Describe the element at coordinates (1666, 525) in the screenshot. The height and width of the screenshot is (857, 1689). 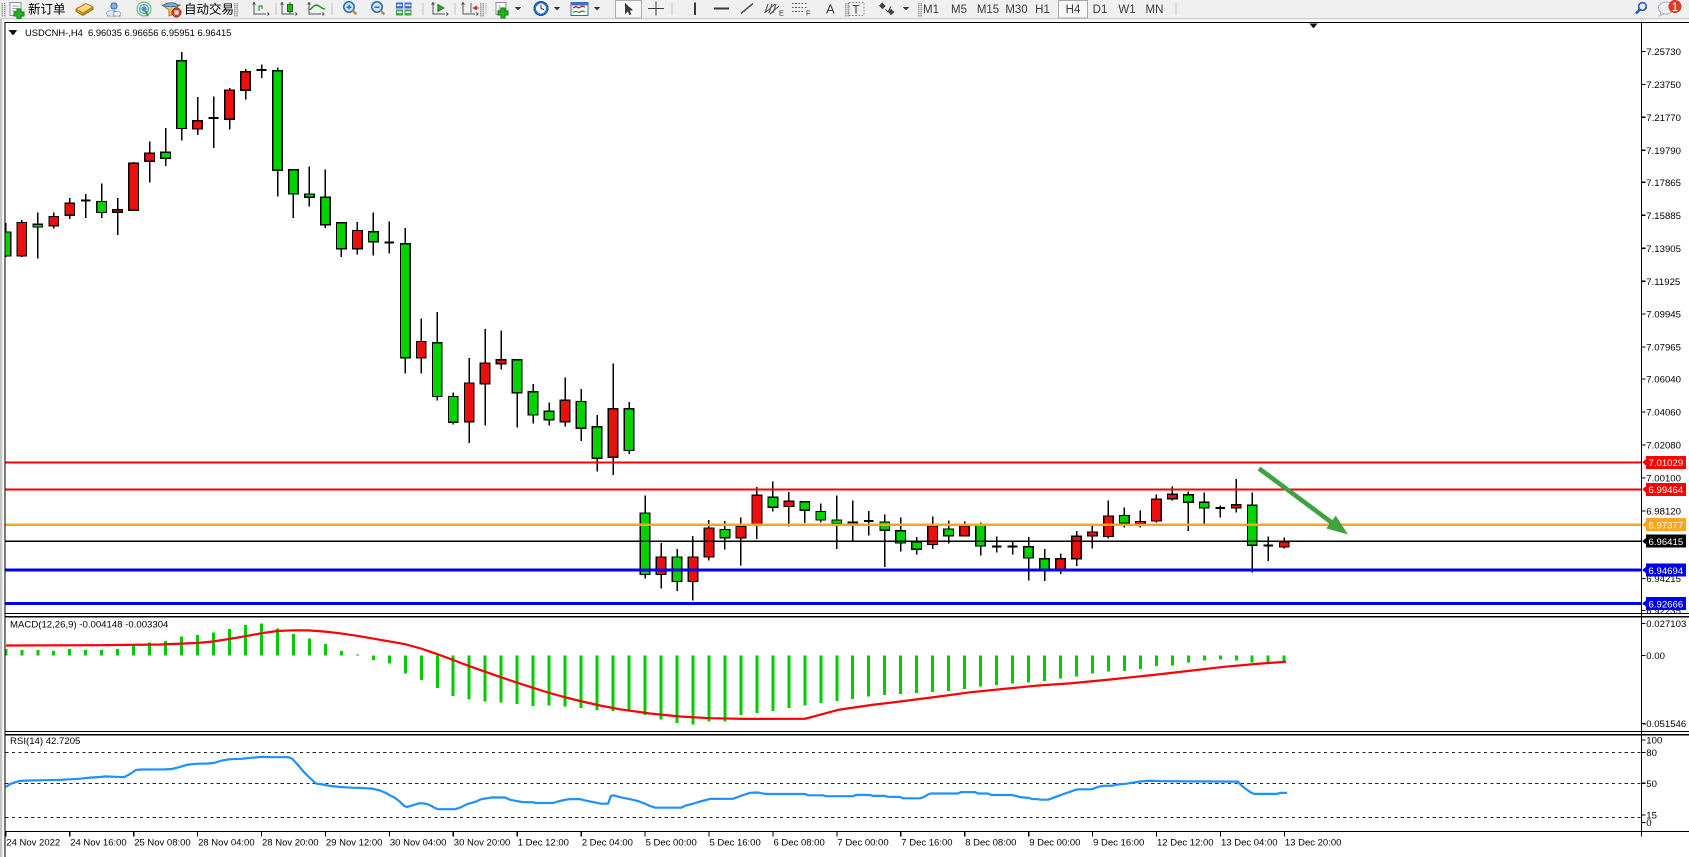
I see `svg-text: 6.97377` at that location.